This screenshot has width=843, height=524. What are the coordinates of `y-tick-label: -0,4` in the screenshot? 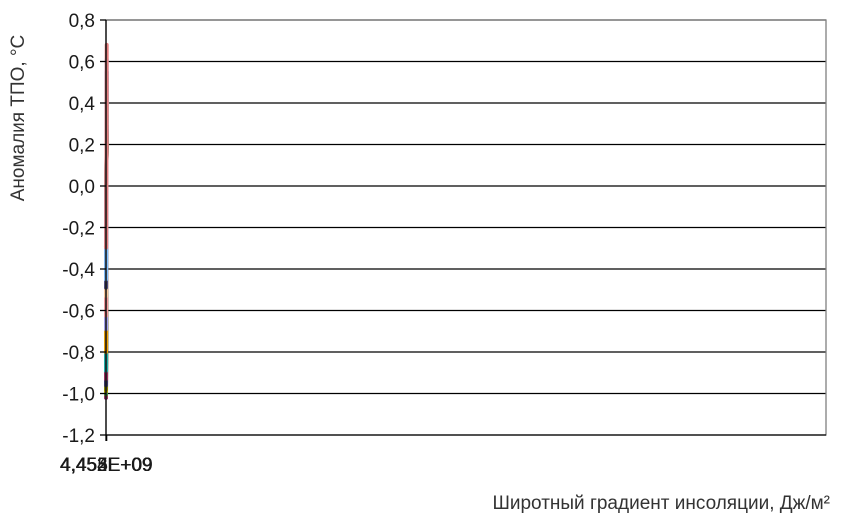 It's located at (78, 270).